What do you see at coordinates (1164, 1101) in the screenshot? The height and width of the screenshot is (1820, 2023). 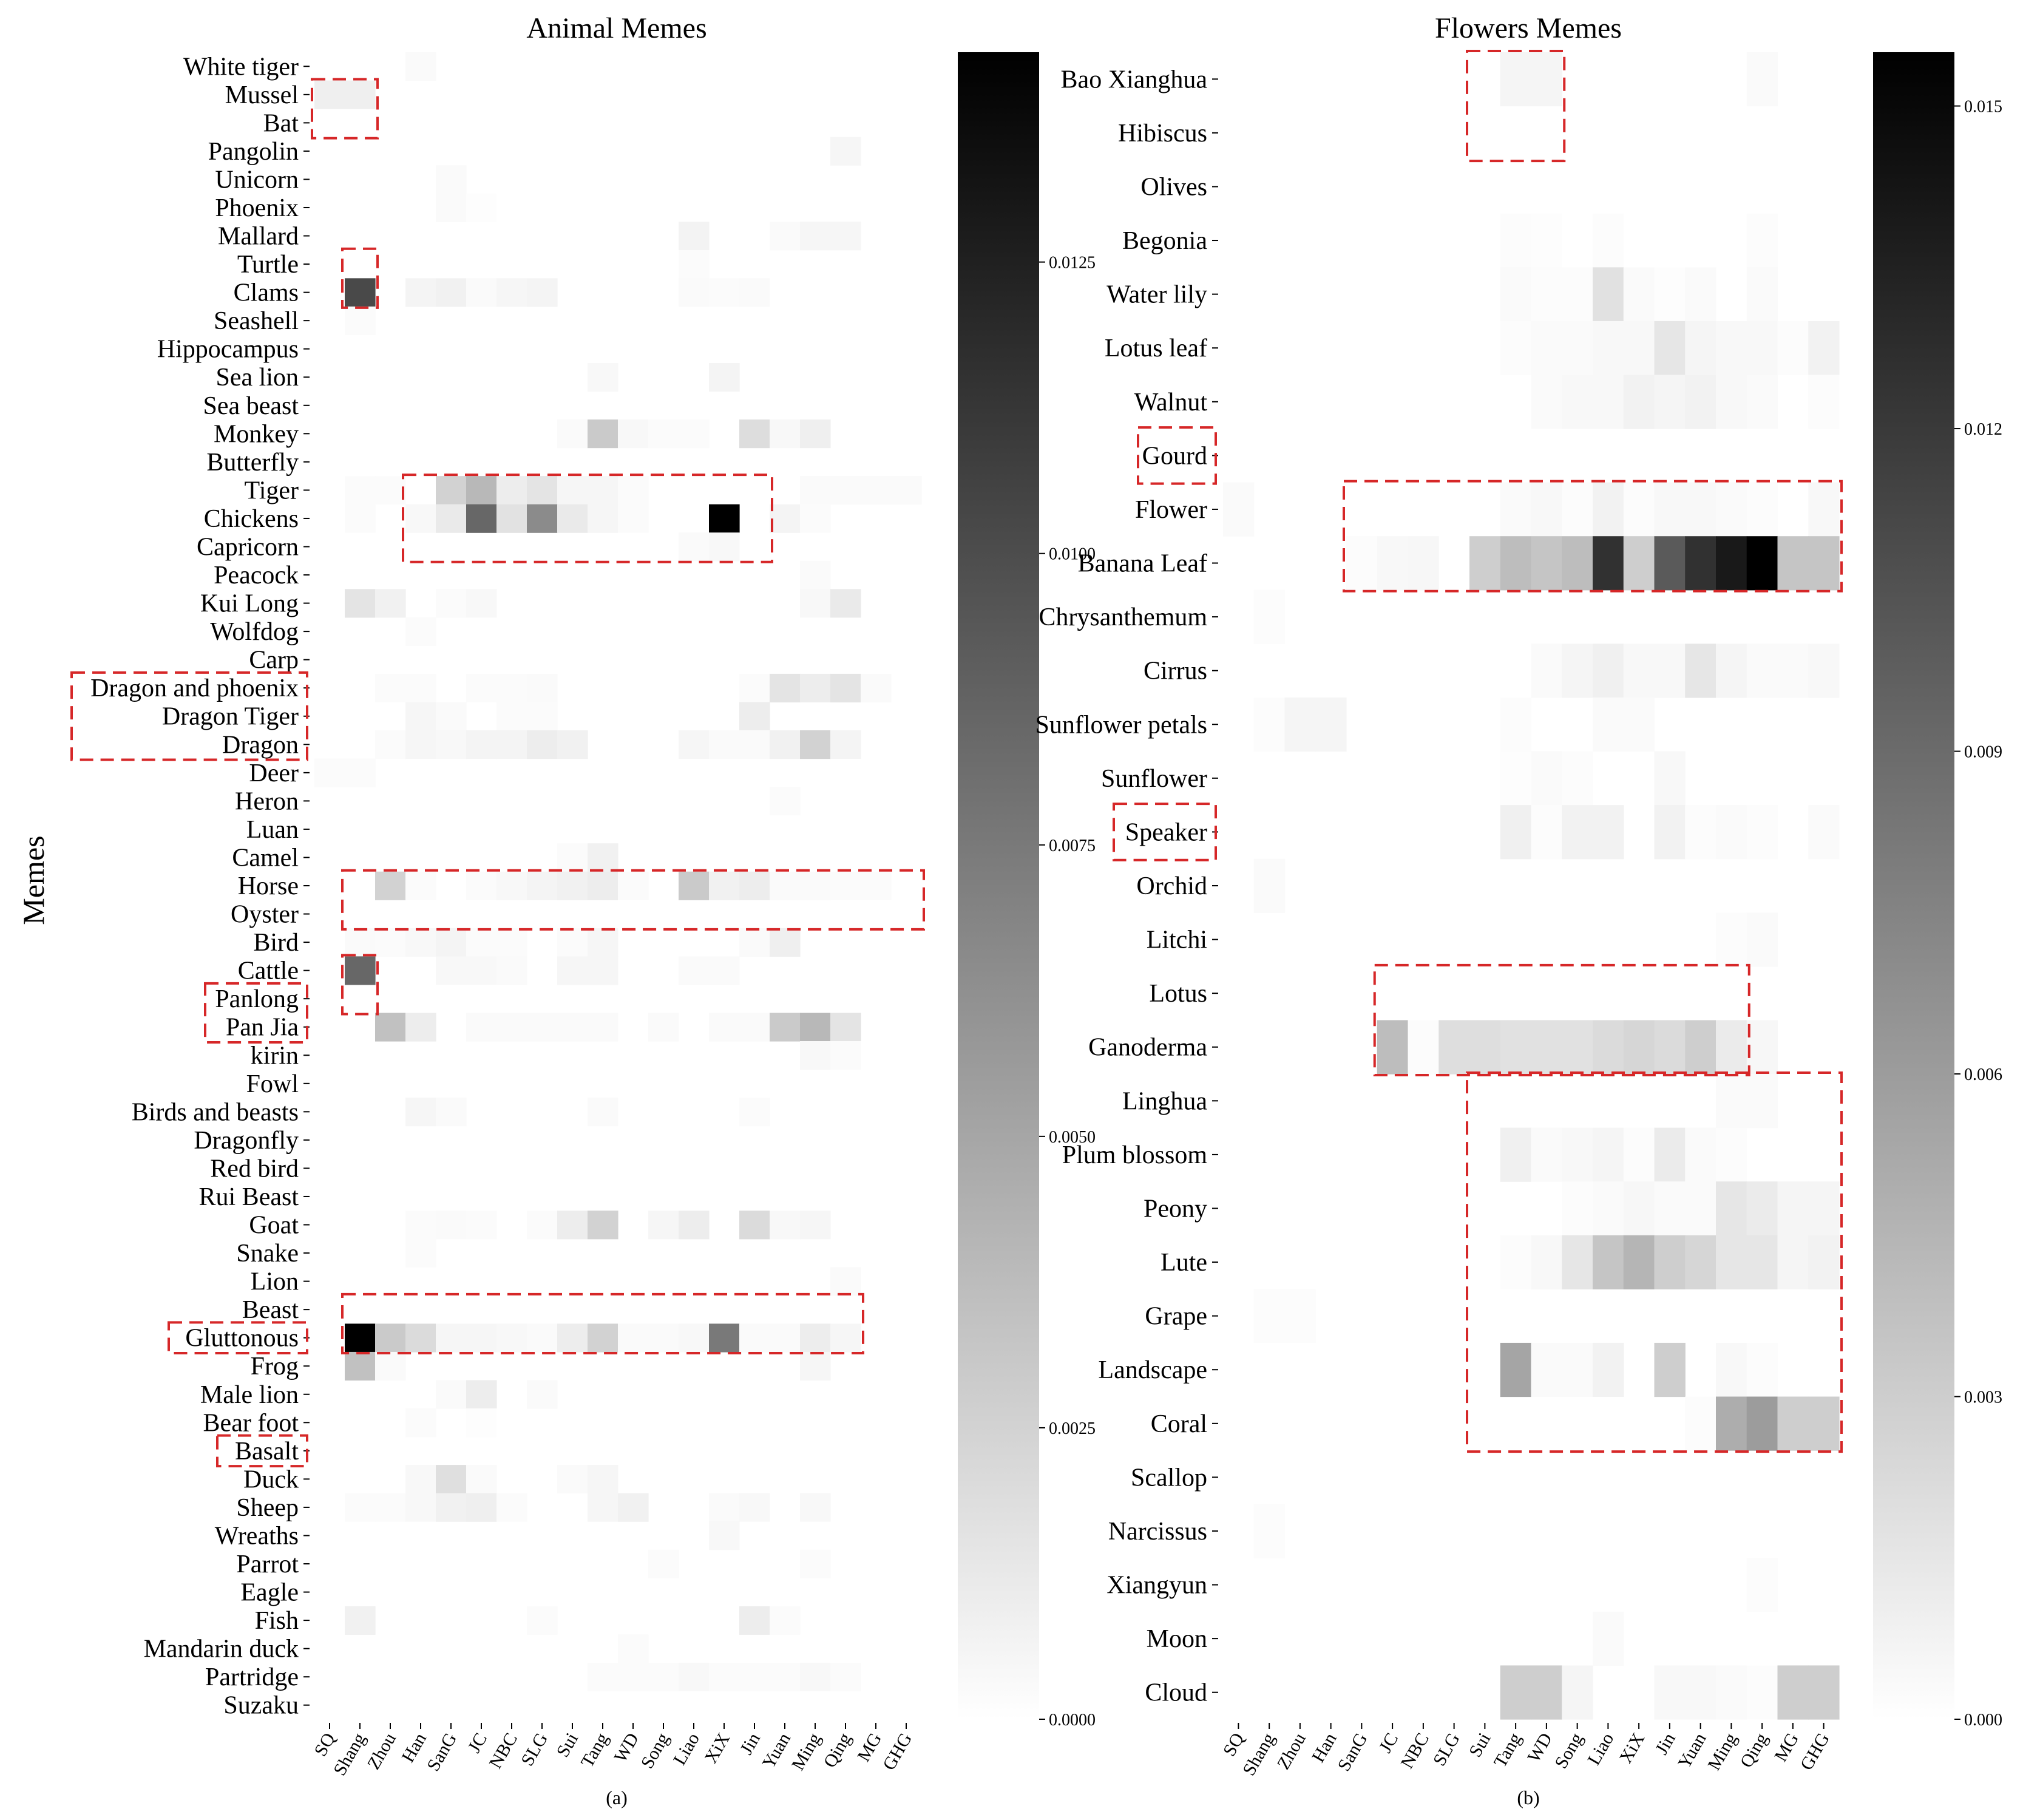 I see `row-label: Linghua` at bounding box center [1164, 1101].